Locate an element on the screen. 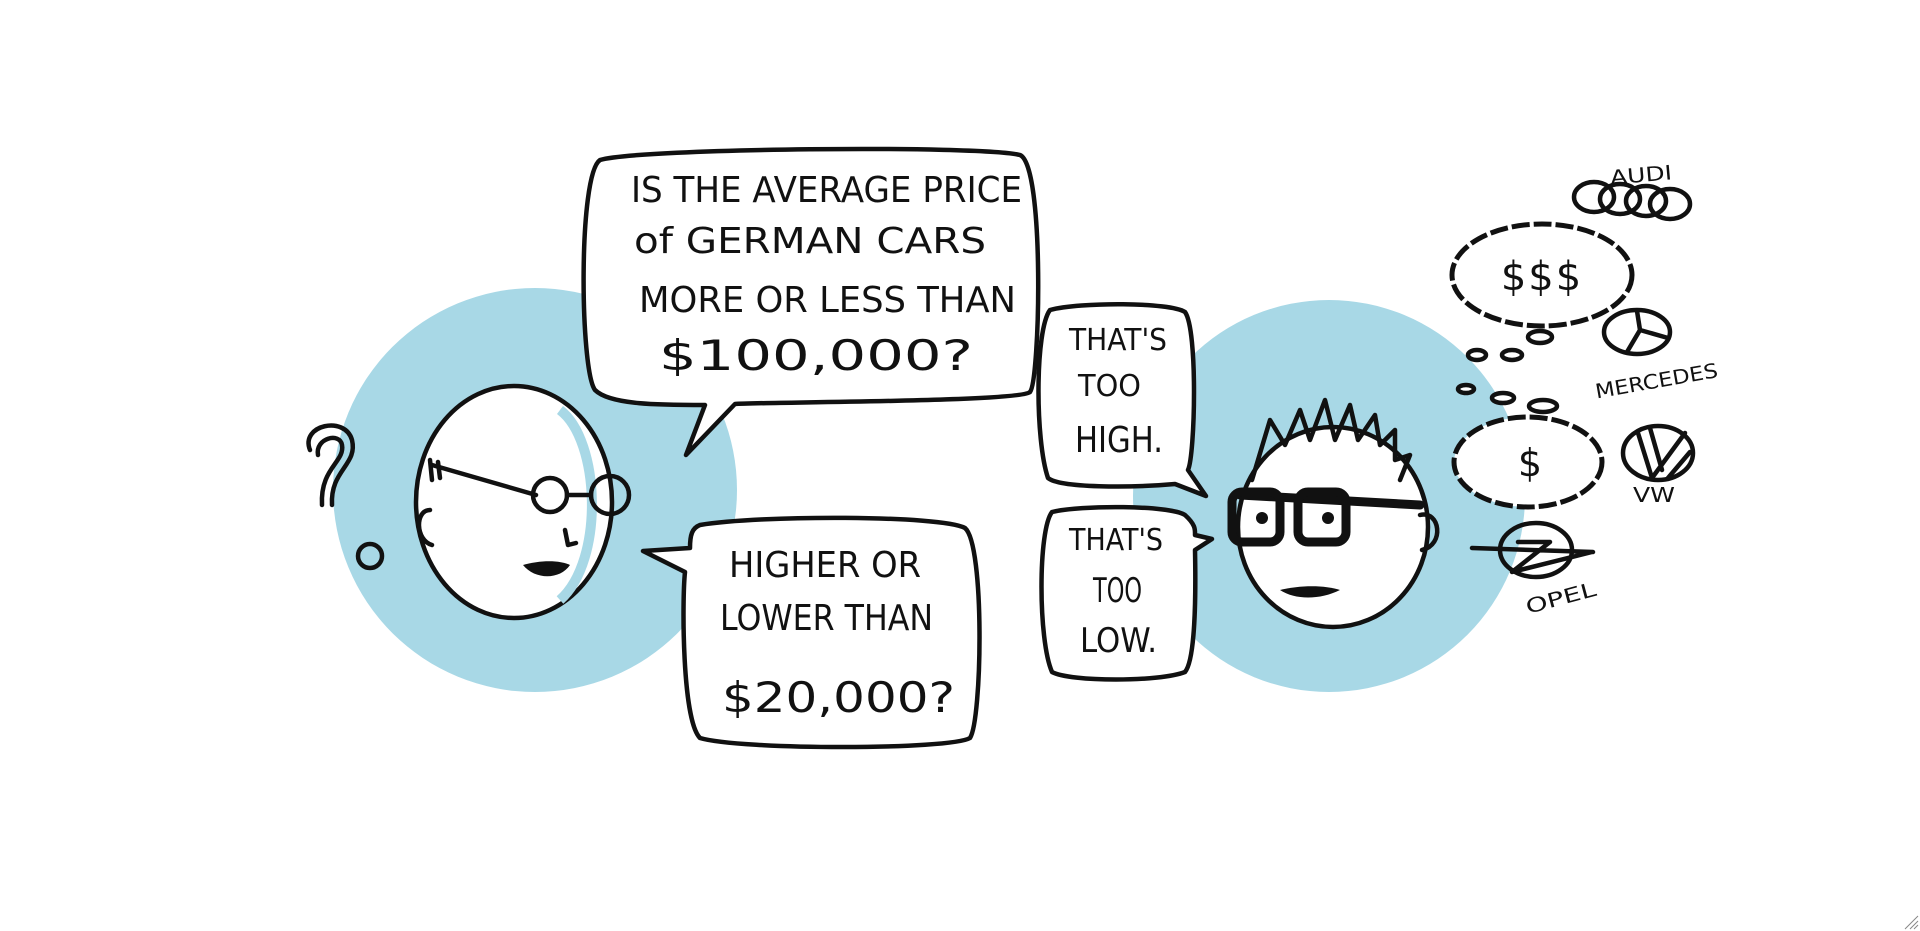  reply-too-high-bubble: THAT'S TOO HIGH. is located at coordinates (1122, 400).